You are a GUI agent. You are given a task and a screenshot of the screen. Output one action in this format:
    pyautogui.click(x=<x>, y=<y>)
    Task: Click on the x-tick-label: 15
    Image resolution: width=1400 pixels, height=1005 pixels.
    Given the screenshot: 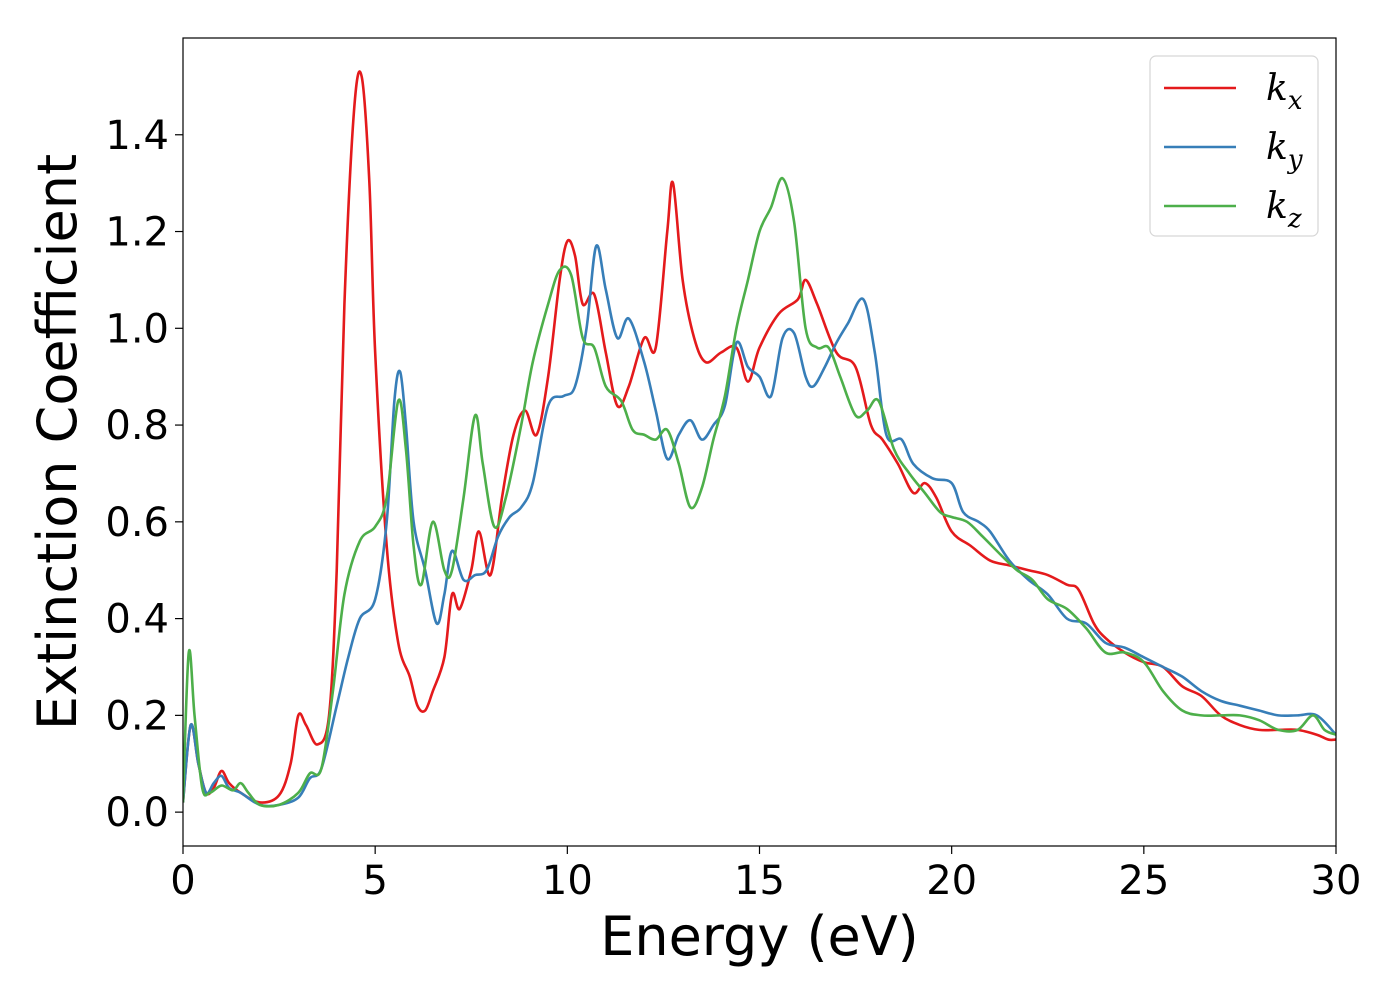 What is the action you would take?
    pyautogui.click(x=759, y=881)
    